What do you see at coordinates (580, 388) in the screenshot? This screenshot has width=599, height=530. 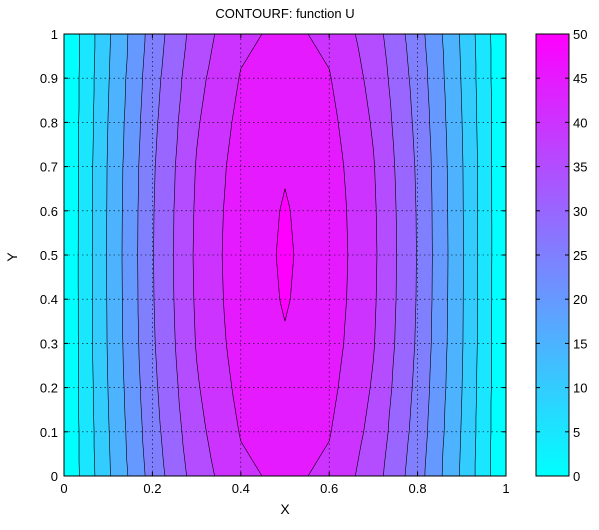 I see `colorbar-tick-label: 10` at bounding box center [580, 388].